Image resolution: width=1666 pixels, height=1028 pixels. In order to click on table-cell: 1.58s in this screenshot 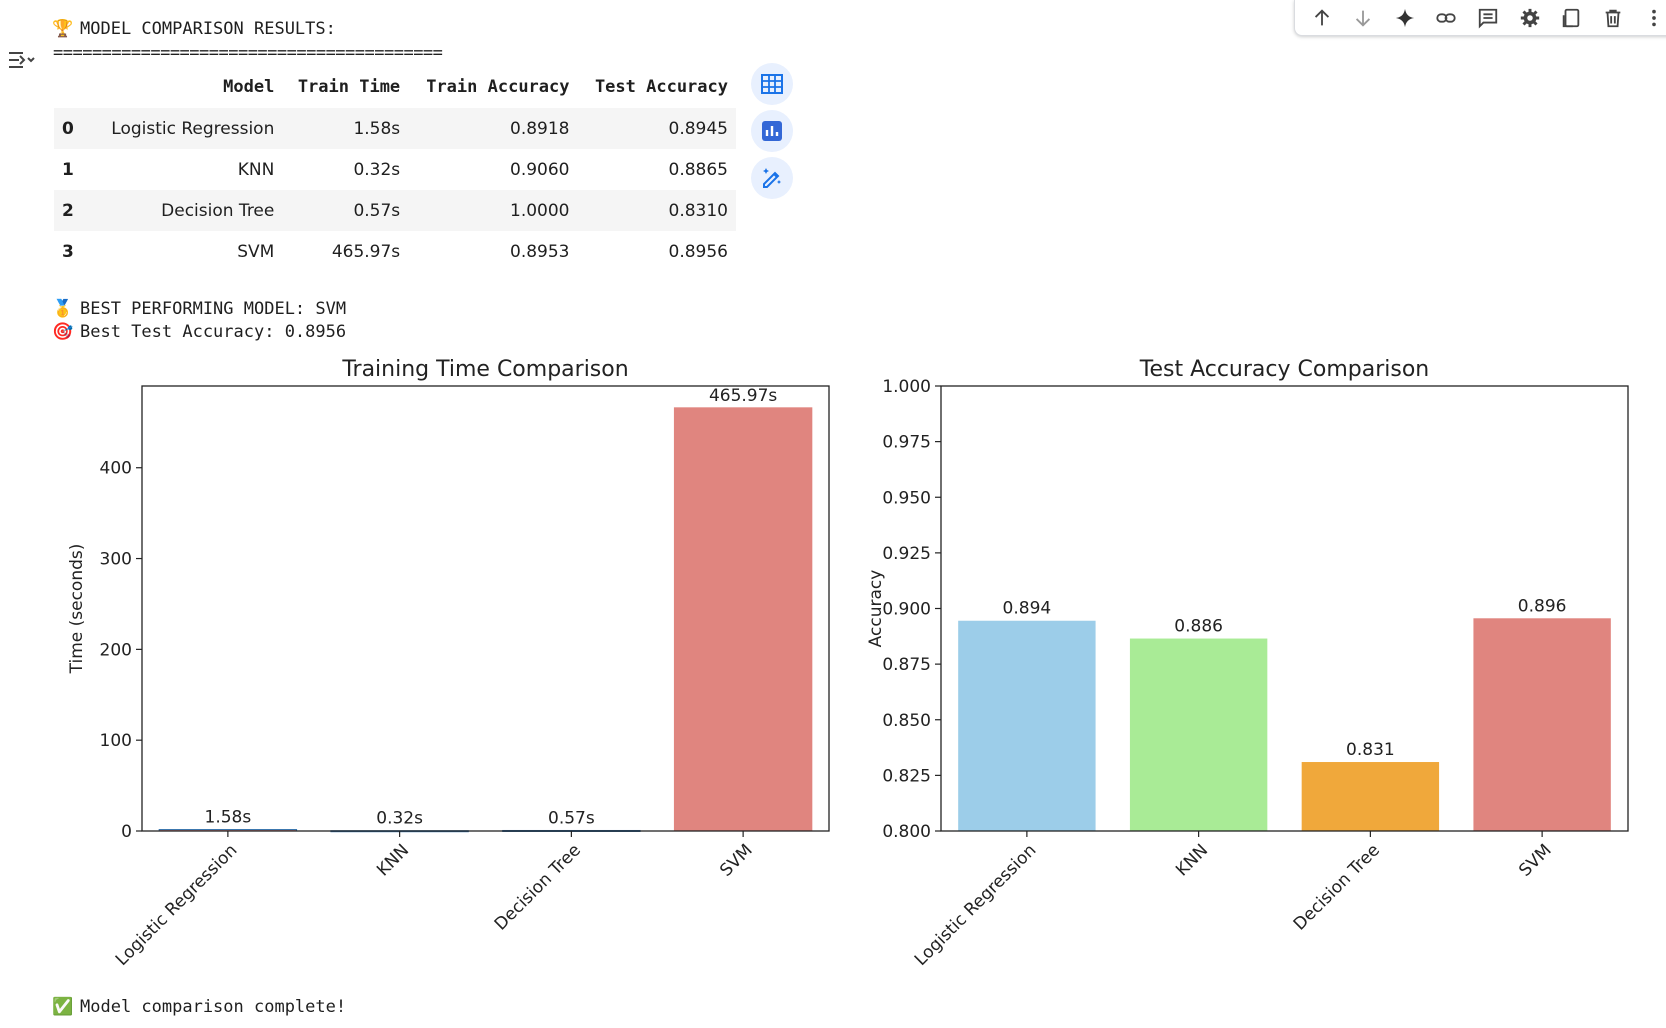, I will do `click(345, 128)`.